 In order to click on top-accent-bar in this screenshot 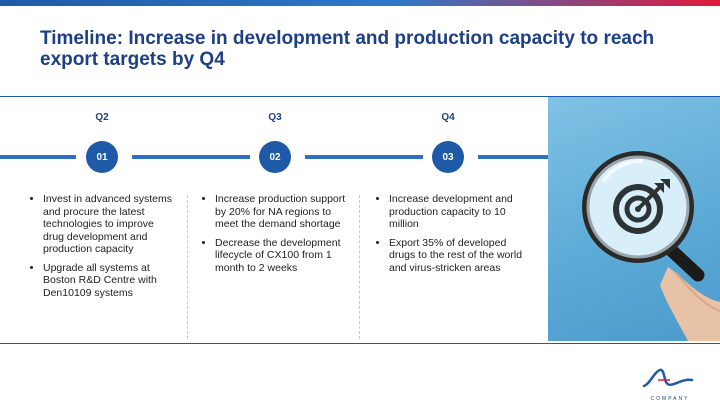, I will do `click(360, 3)`.